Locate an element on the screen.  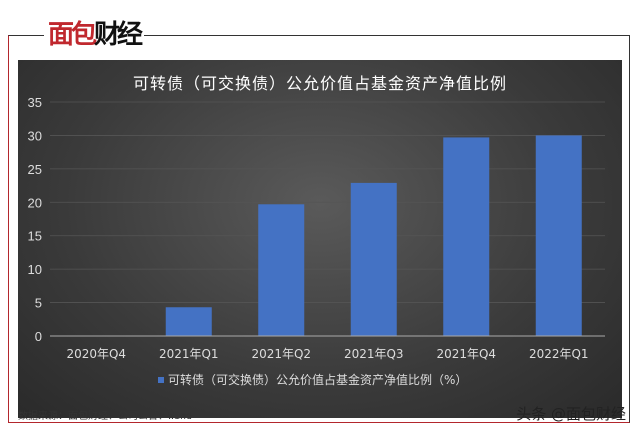
chart-title: 可转债（可交换债）公允价值占基金资产净值比例 is located at coordinates (319, 83).